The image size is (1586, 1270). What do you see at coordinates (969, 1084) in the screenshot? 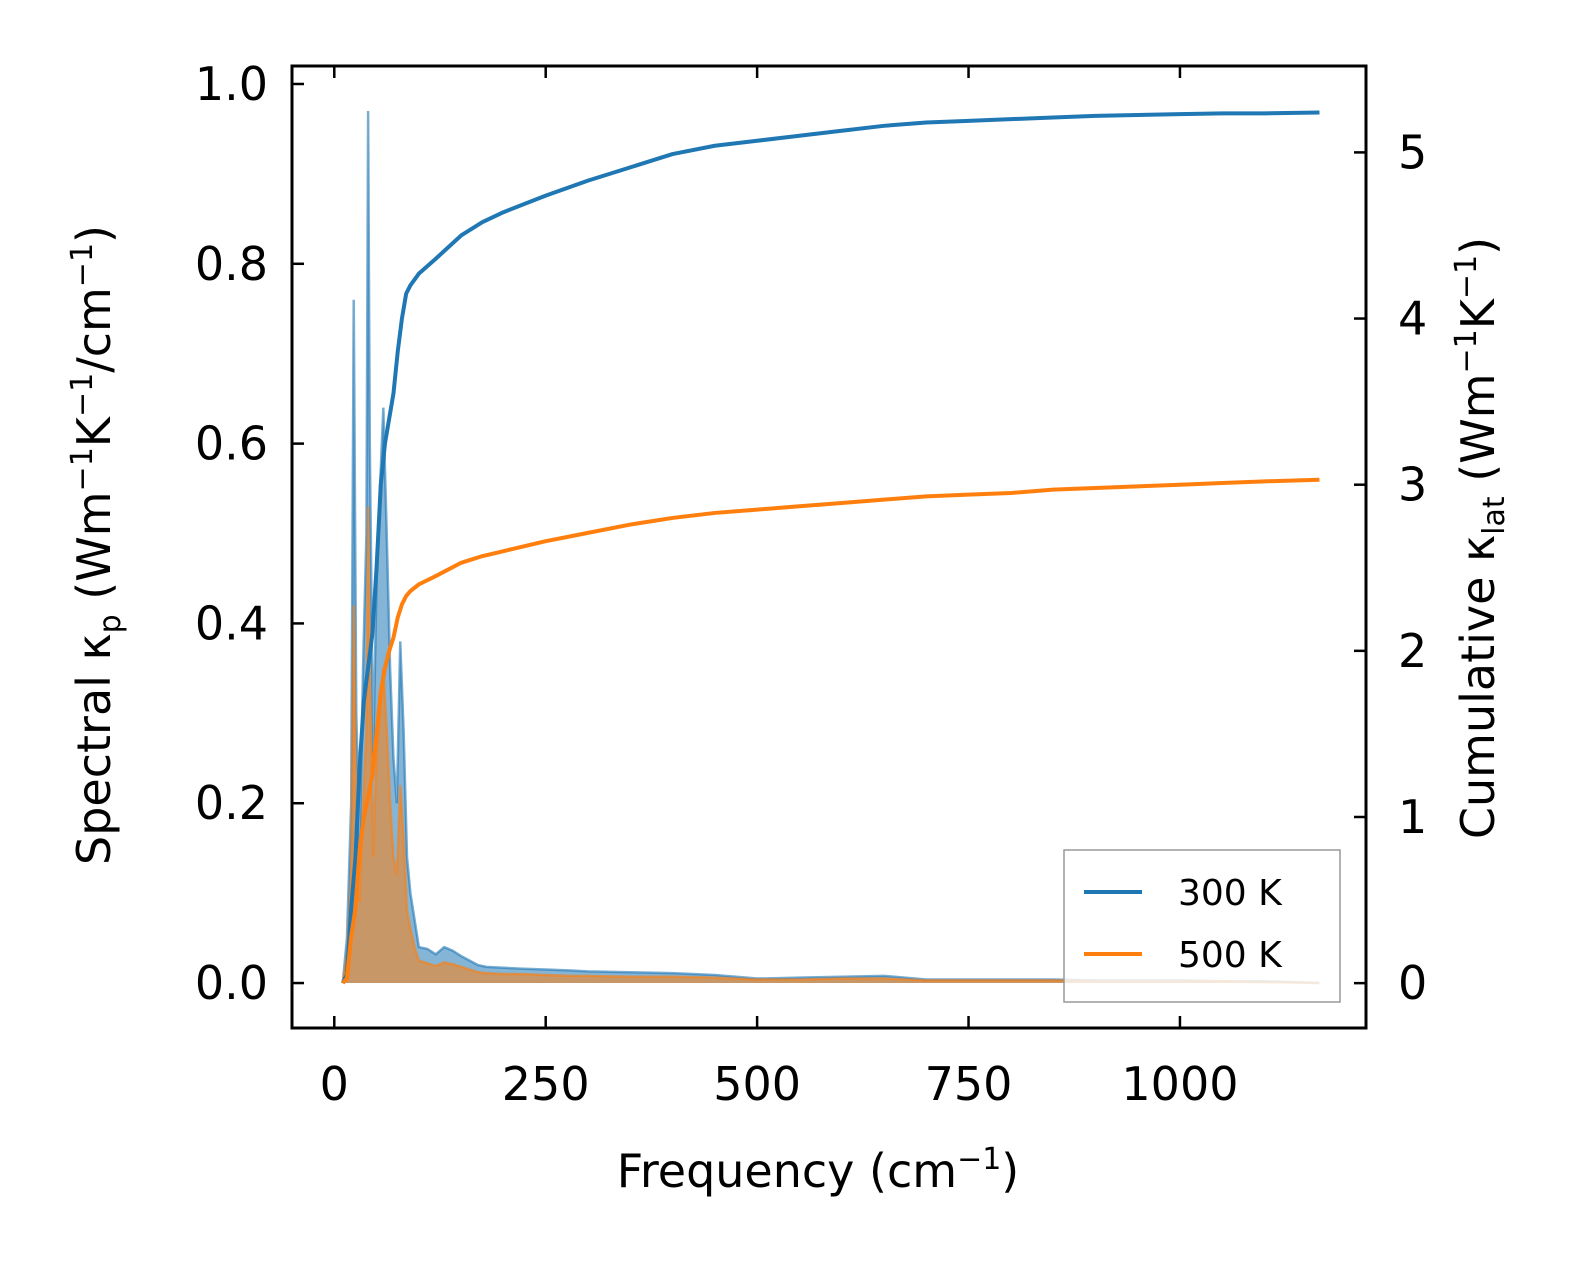
I see `x-tick-label: 750` at bounding box center [969, 1084].